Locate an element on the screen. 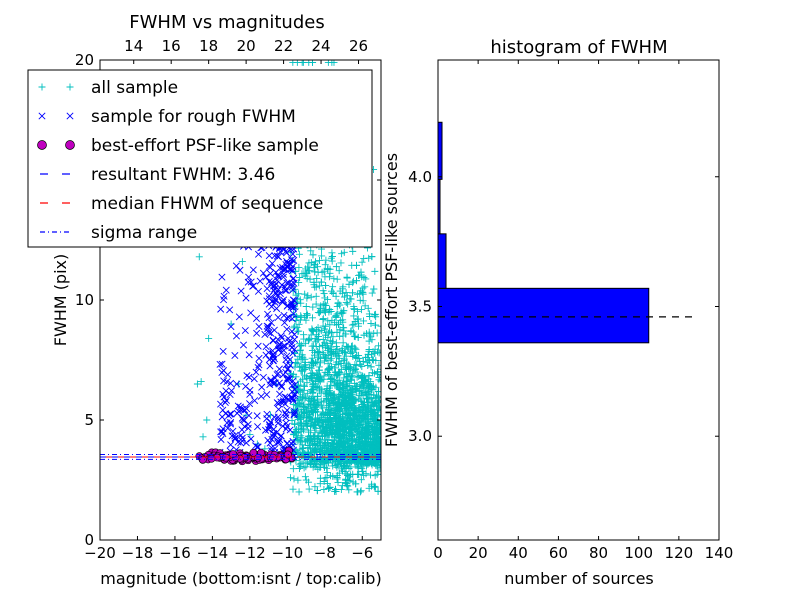  x-tick-label: −6 is located at coordinates (362, 553).